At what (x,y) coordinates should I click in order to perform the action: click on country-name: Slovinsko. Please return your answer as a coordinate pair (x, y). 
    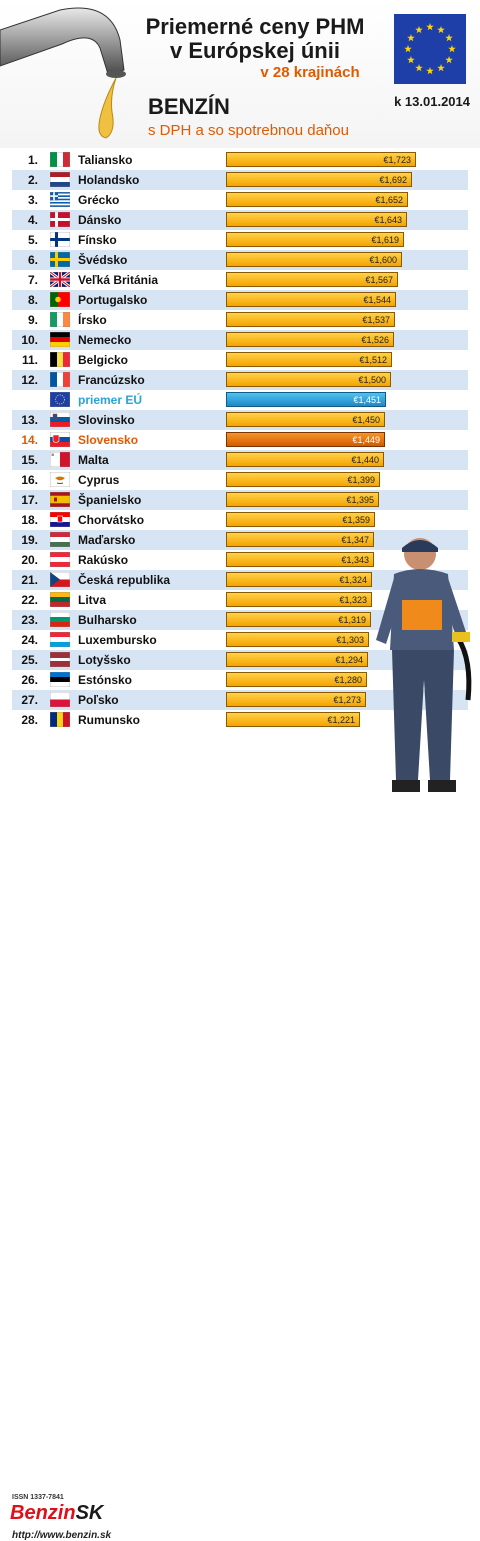
    Looking at the image, I should click on (106, 420).